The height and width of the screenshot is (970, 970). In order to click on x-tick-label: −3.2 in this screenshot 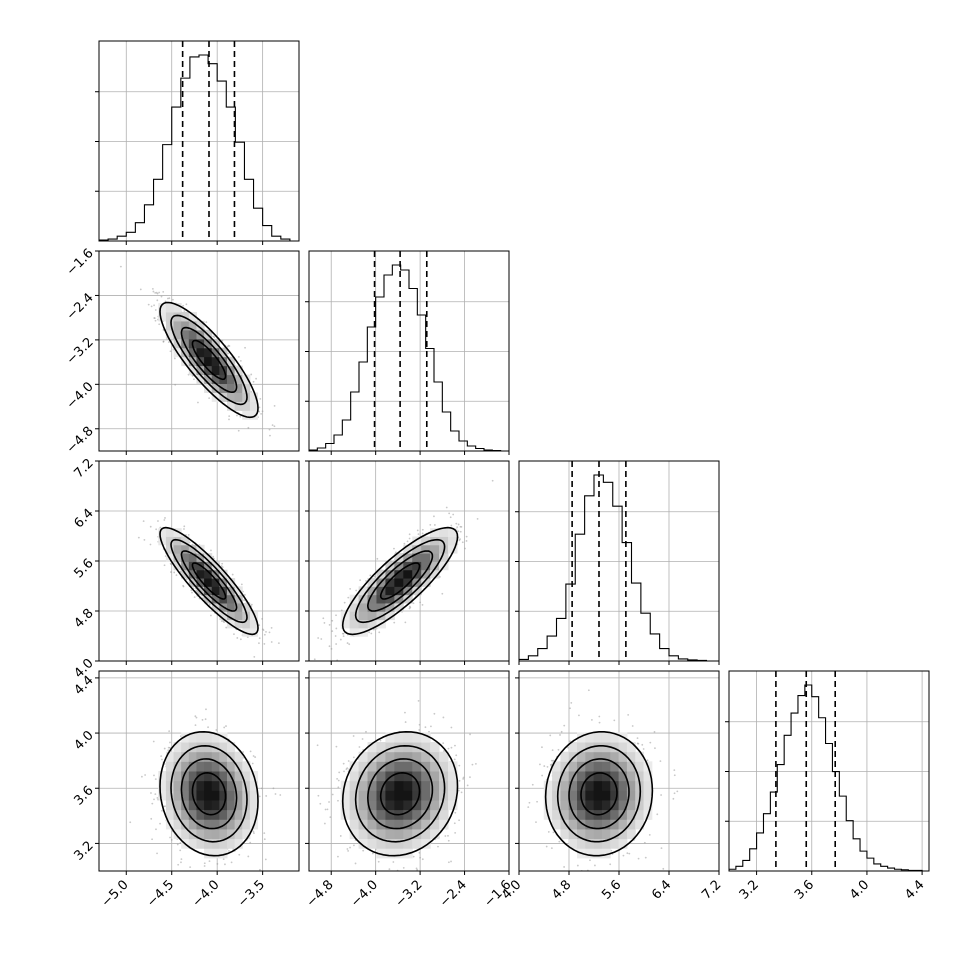, I will do `click(409, 893)`.